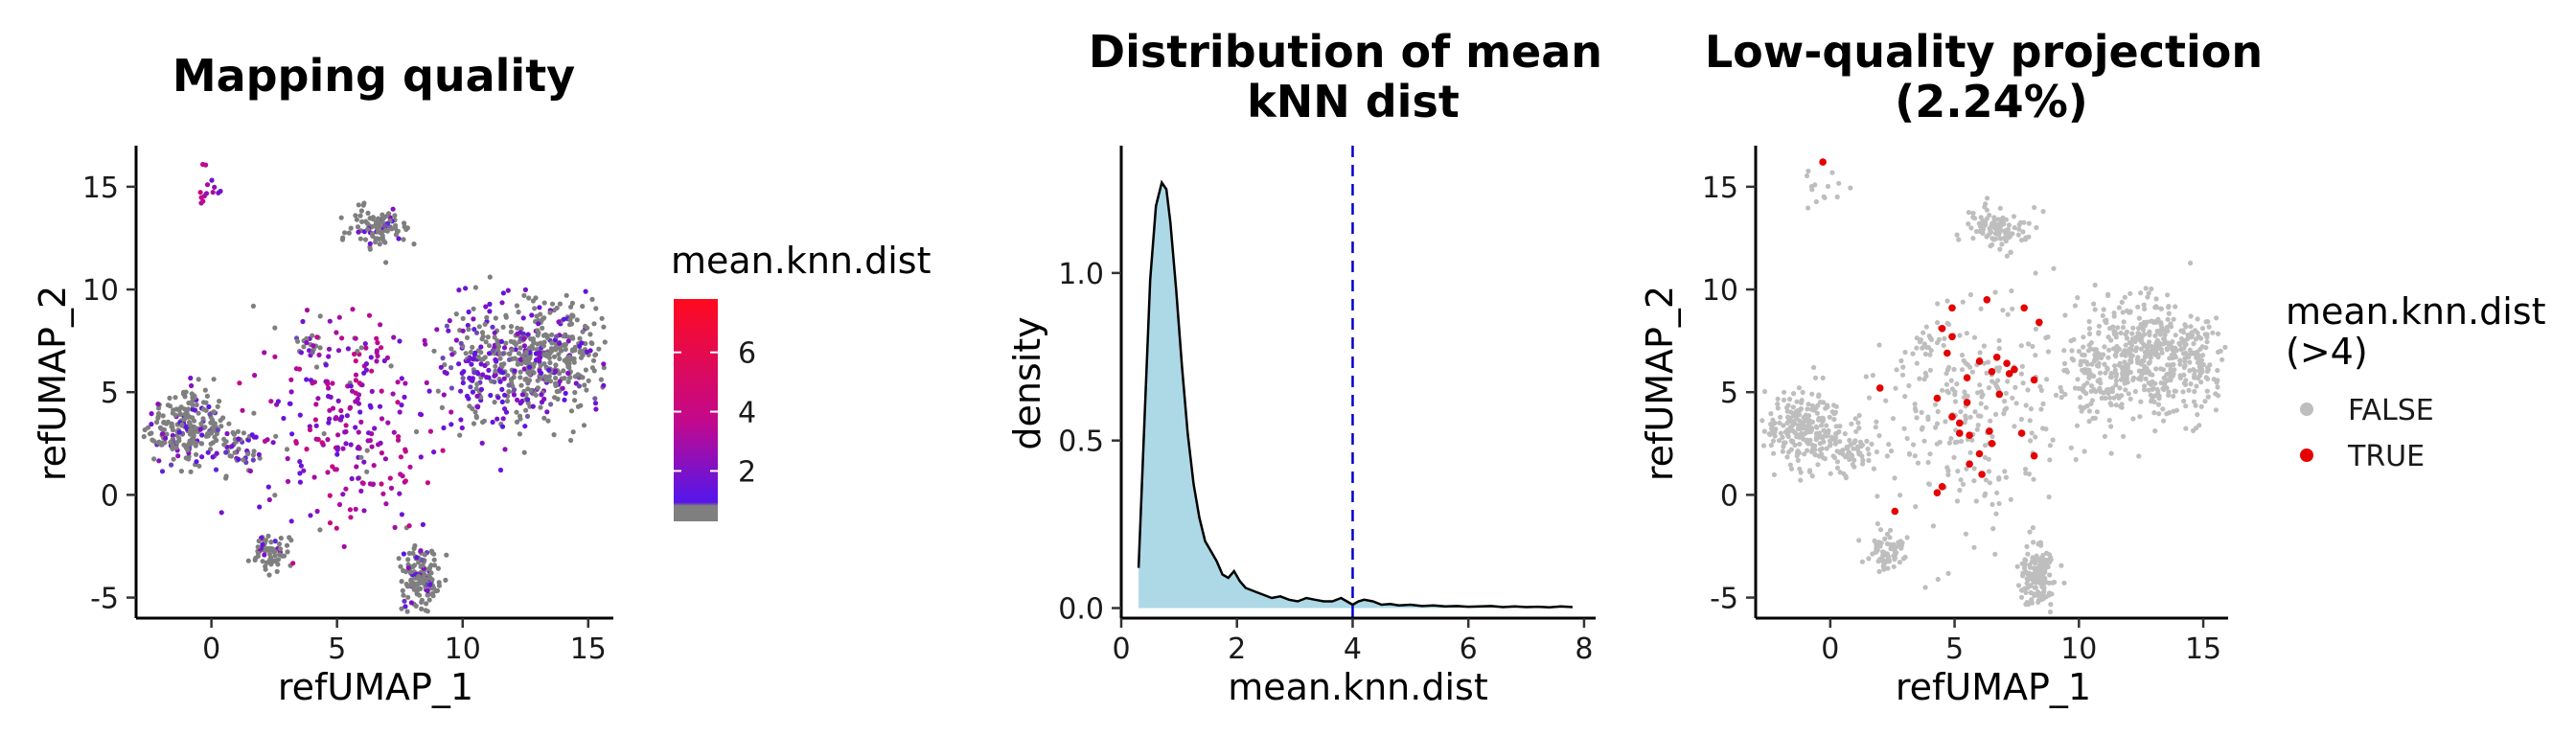  What do you see at coordinates (1720, 291) in the screenshot?
I see `panel3-y-tick-label: 10` at bounding box center [1720, 291].